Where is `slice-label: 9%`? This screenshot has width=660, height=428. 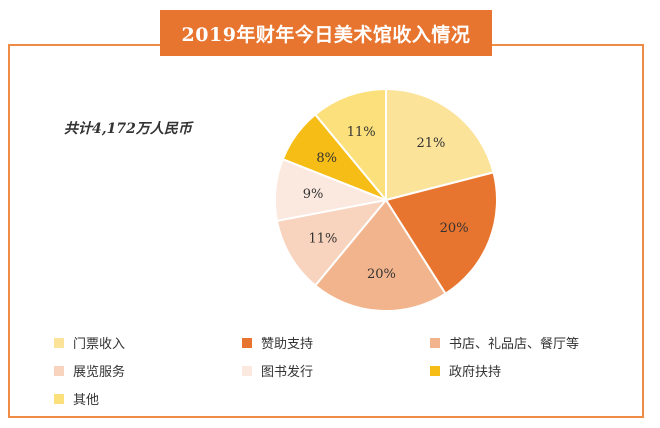
slice-label: 9% is located at coordinates (313, 194).